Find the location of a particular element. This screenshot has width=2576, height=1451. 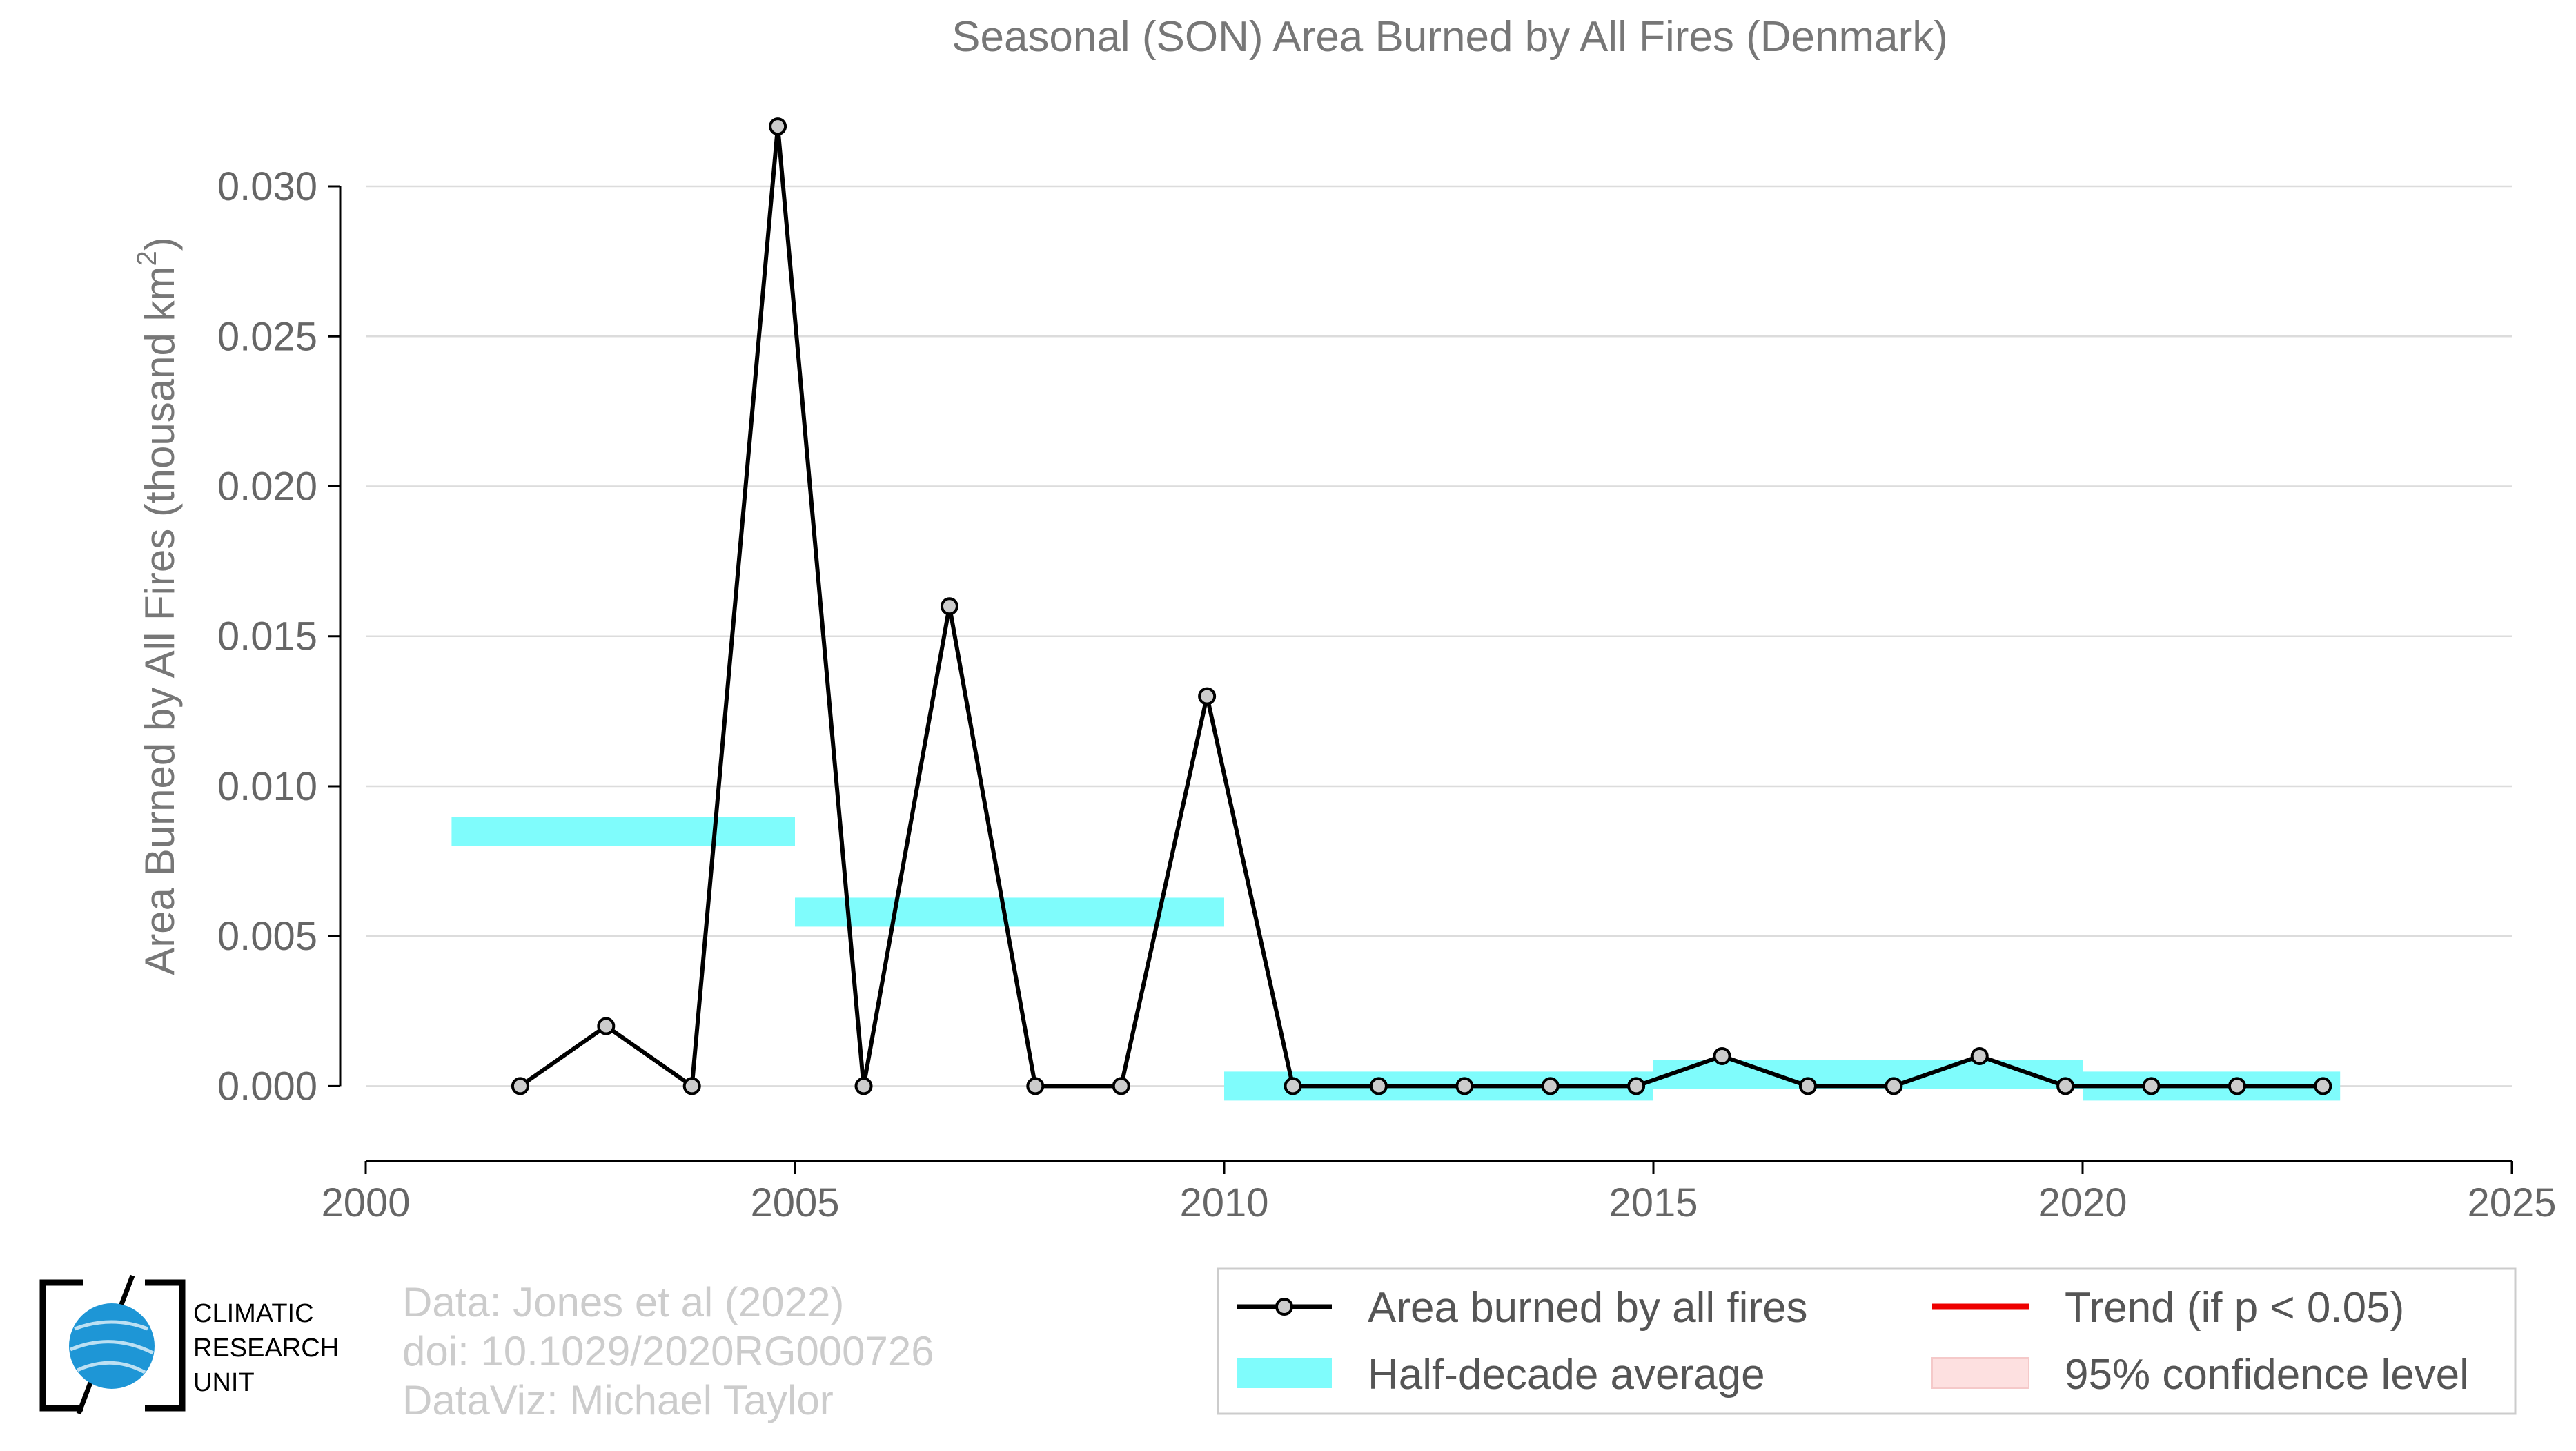

y-tick-label-3: 0.015 is located at coordinates (267, 636).